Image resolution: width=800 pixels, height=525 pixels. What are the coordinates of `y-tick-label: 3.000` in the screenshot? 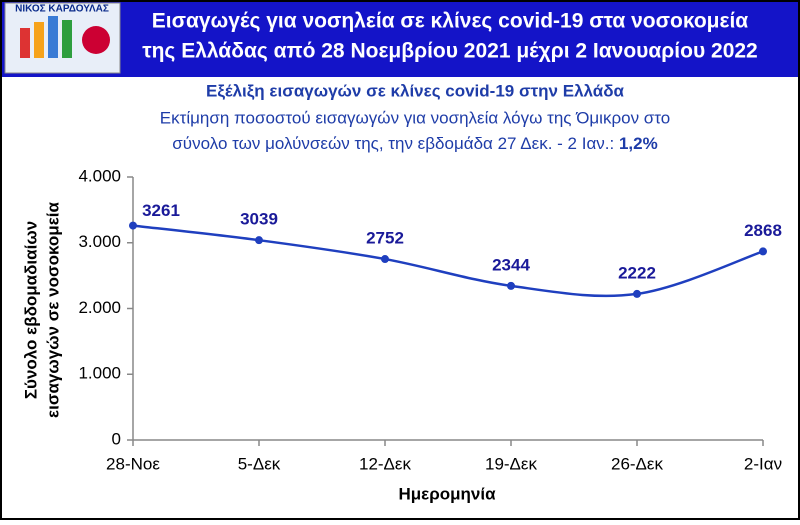 It's located at (99, 241).